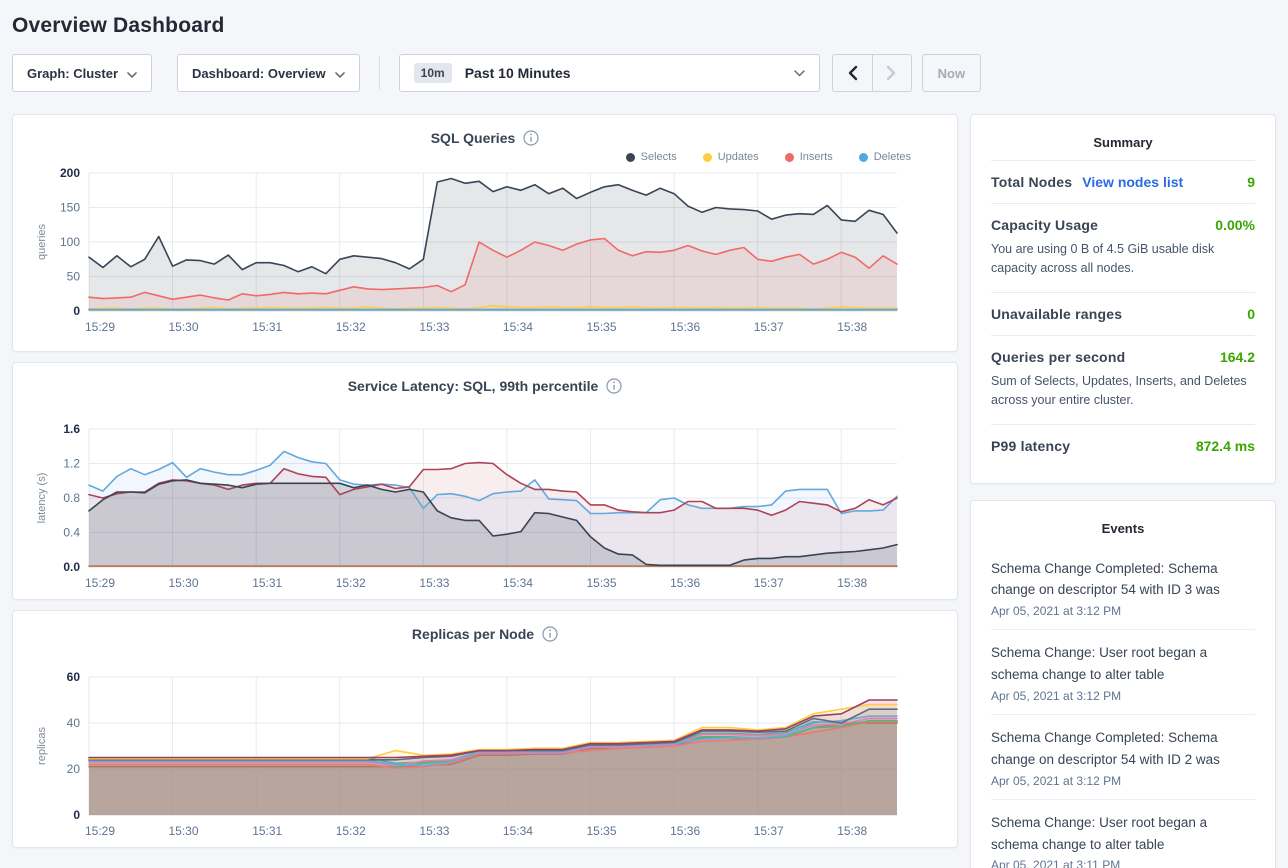  Describe the element at coordinates (808, 157) in the screenshot. I see `legend-item: Inserts` at that location.